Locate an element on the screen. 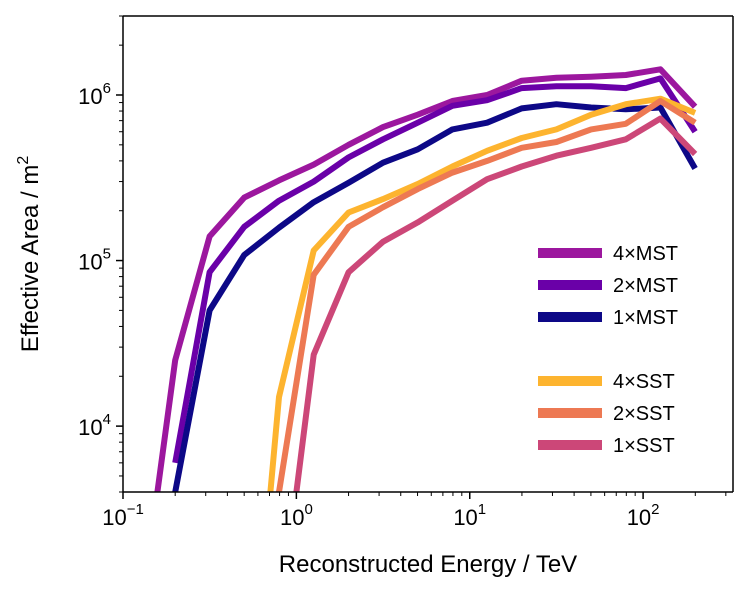 Image resolution: width=748 pixels, height=595 pixels. x-tick-label-exponent: −1 is located at coordinates (135, 509).